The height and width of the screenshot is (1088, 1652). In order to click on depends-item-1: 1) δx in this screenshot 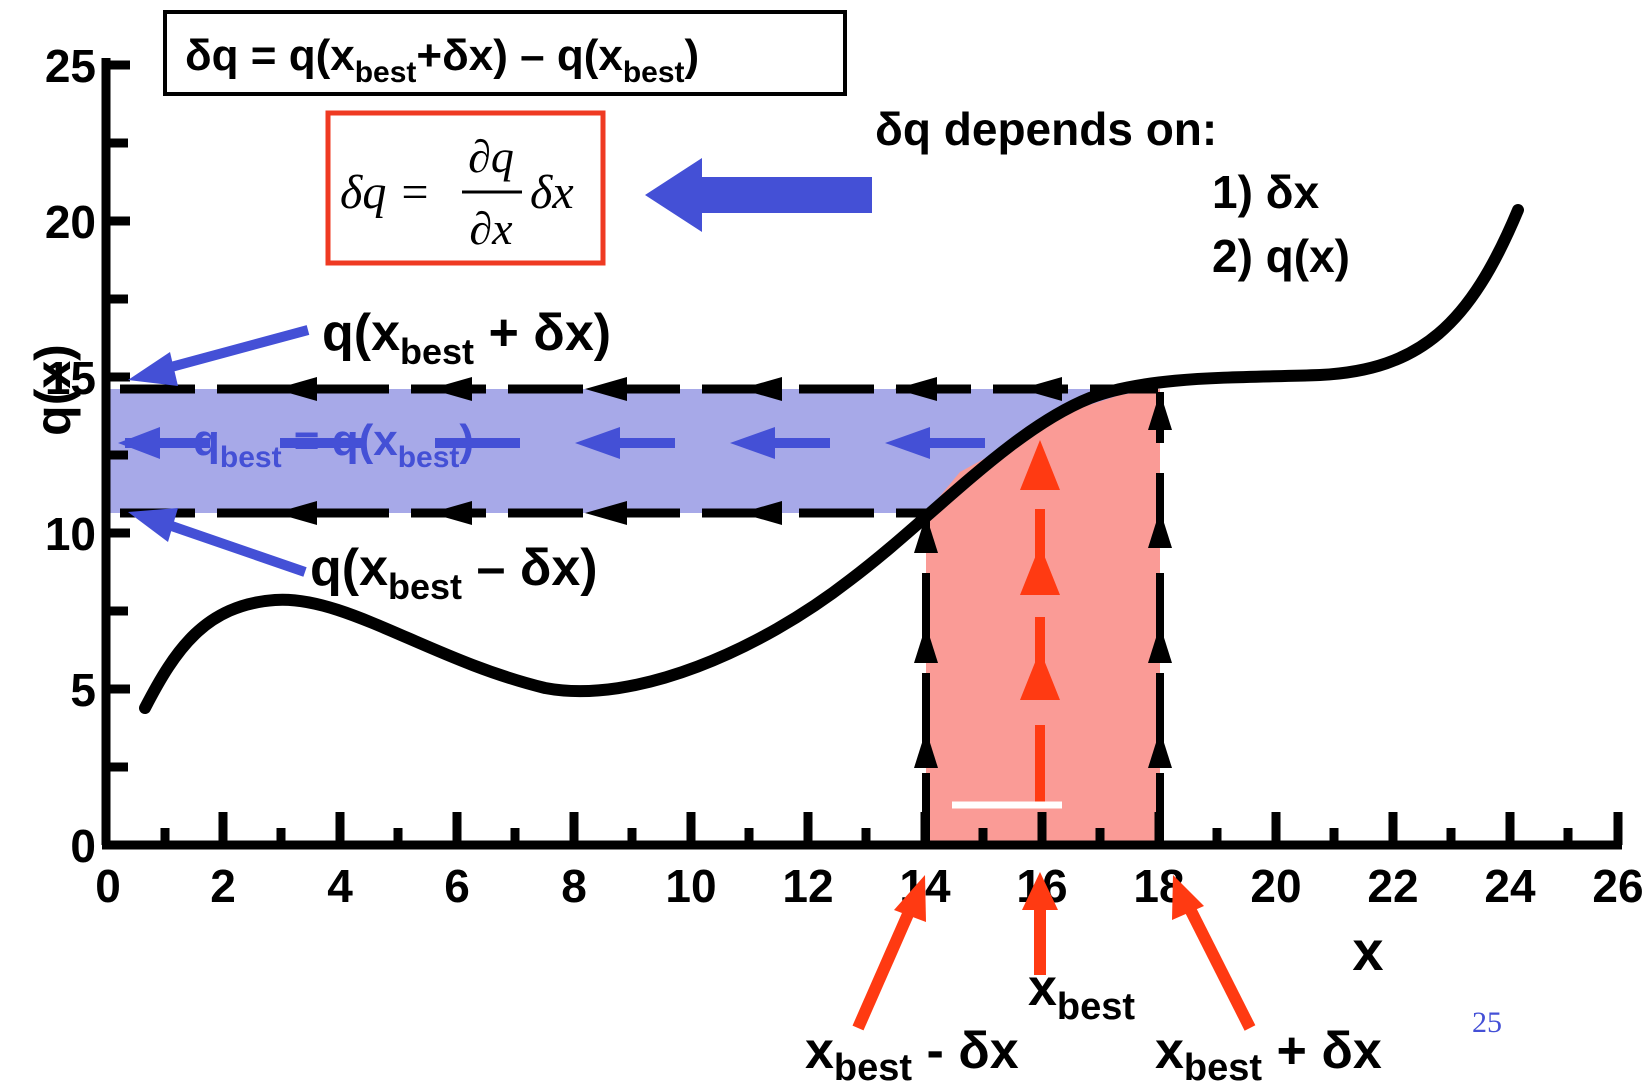, I will do `click(1266, 192)`.